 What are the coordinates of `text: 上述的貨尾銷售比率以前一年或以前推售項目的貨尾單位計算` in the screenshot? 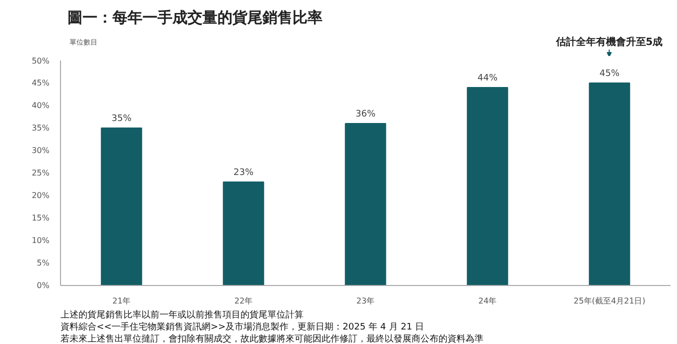 It's located at (182, 315).